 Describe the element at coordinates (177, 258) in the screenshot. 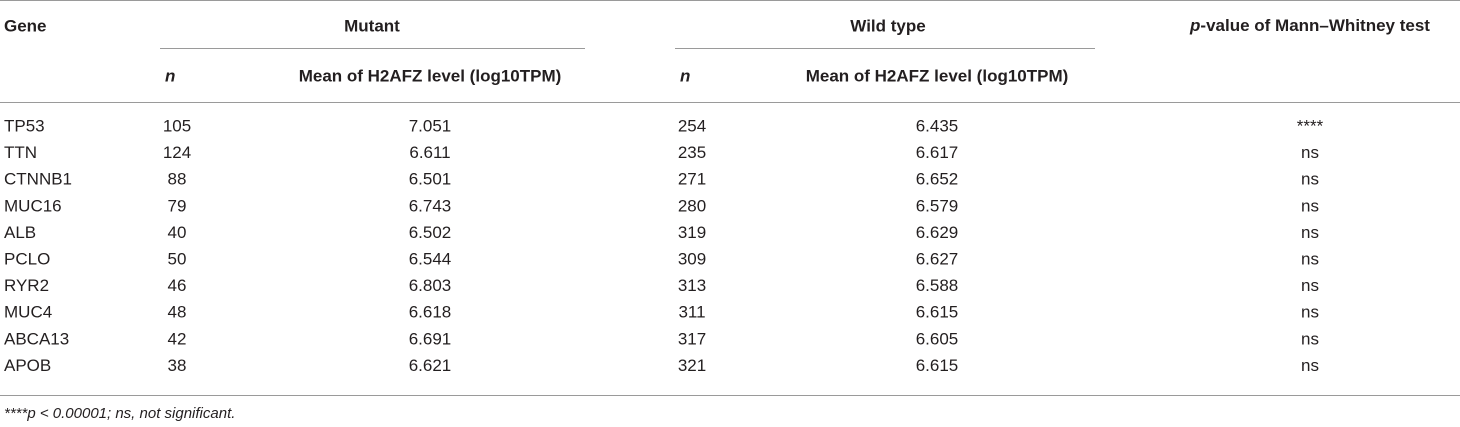

I see `n-cell: 50` at that location.